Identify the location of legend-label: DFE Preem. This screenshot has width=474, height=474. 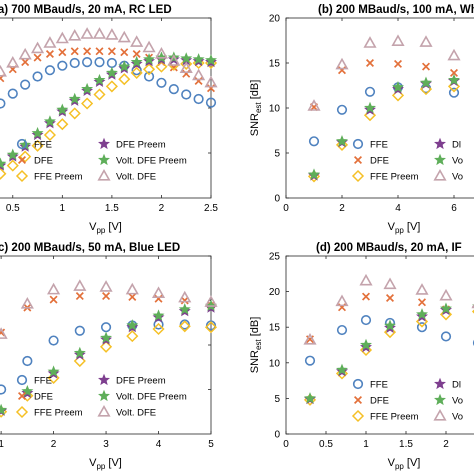
(141, 381).